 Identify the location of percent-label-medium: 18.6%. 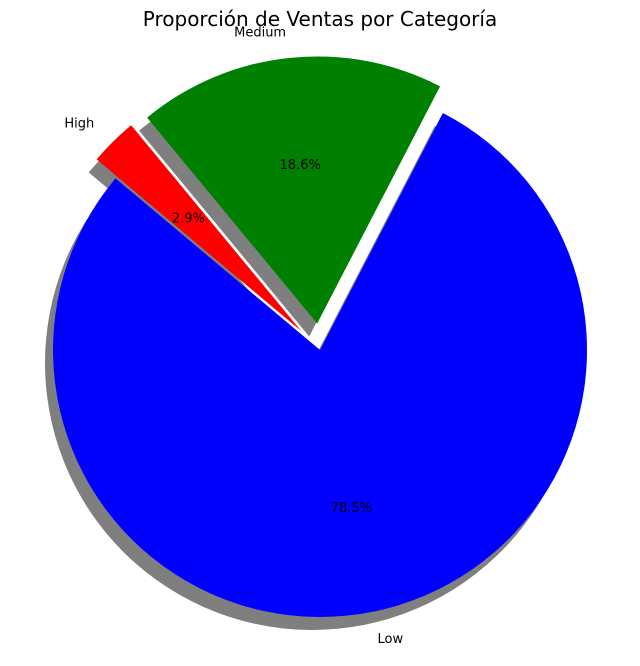
(300, 165).